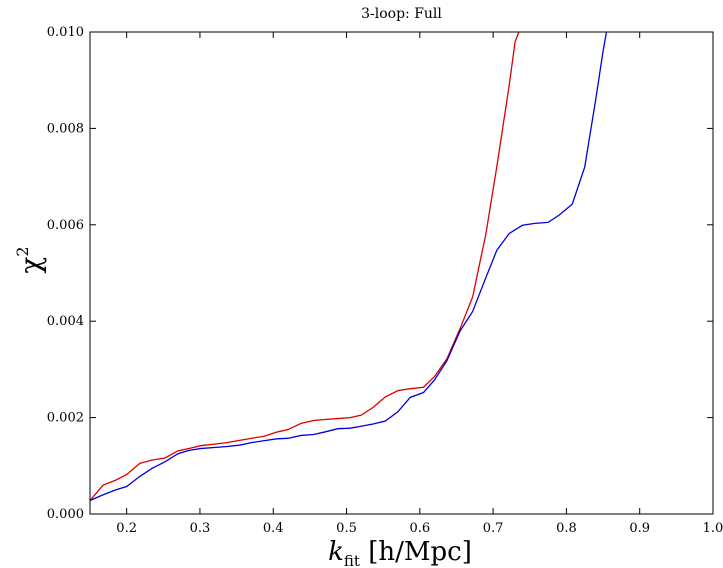 The width and height of the screenshot is (723, 568). I want to click on x-tick-label: 1.0, so click(713, 528).